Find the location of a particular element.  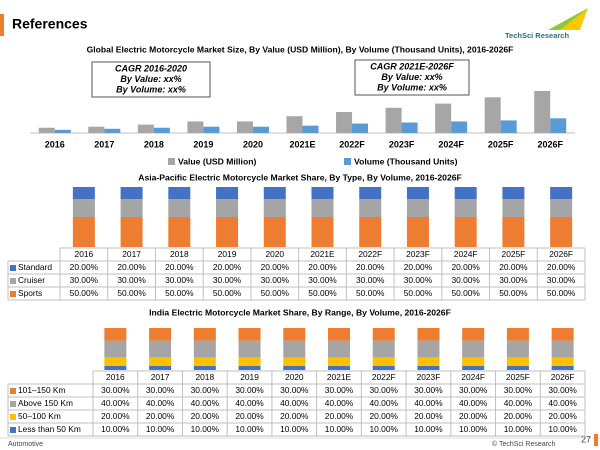

table-header: 2018 is located at coordinates (204, 377).